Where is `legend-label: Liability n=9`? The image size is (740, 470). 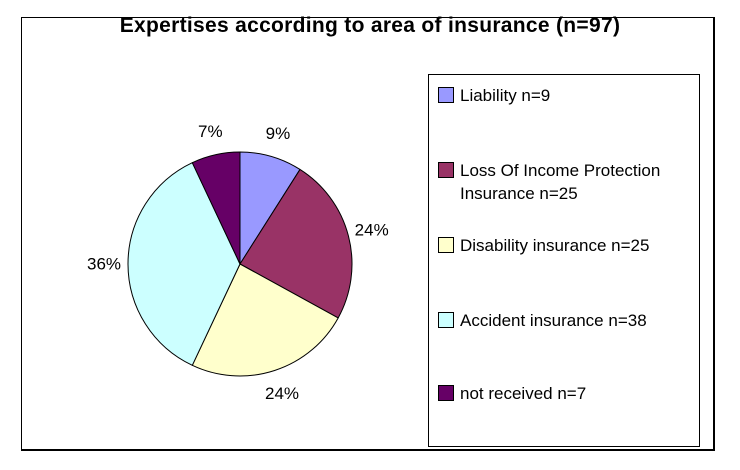 legend-label: Liability n=9 is located at coordinates (505, 95).